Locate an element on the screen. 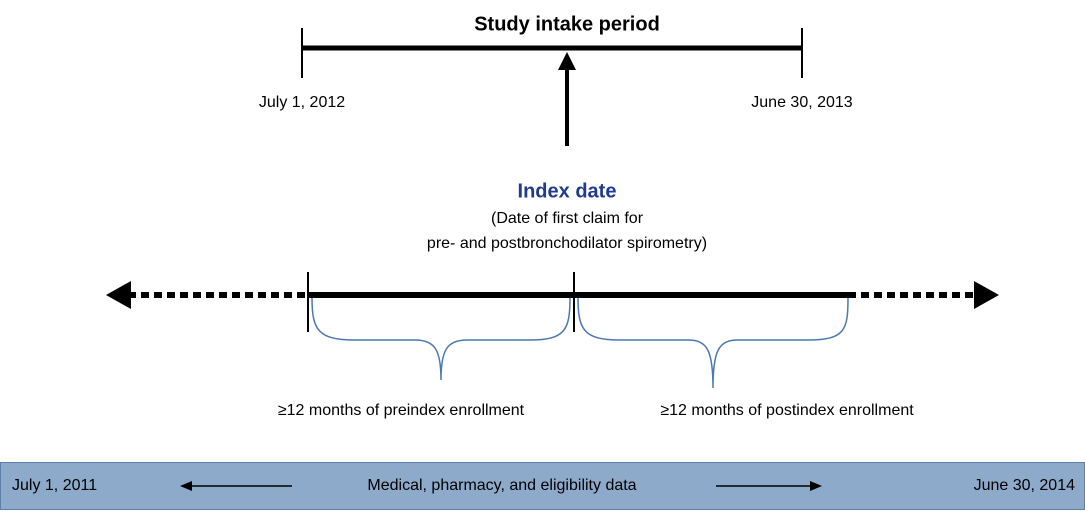 Image resolution: width=1085 pixels, height=527 pixels. post-label: ≥12 months of postindex enrollment is located at coordinates (787, 410).